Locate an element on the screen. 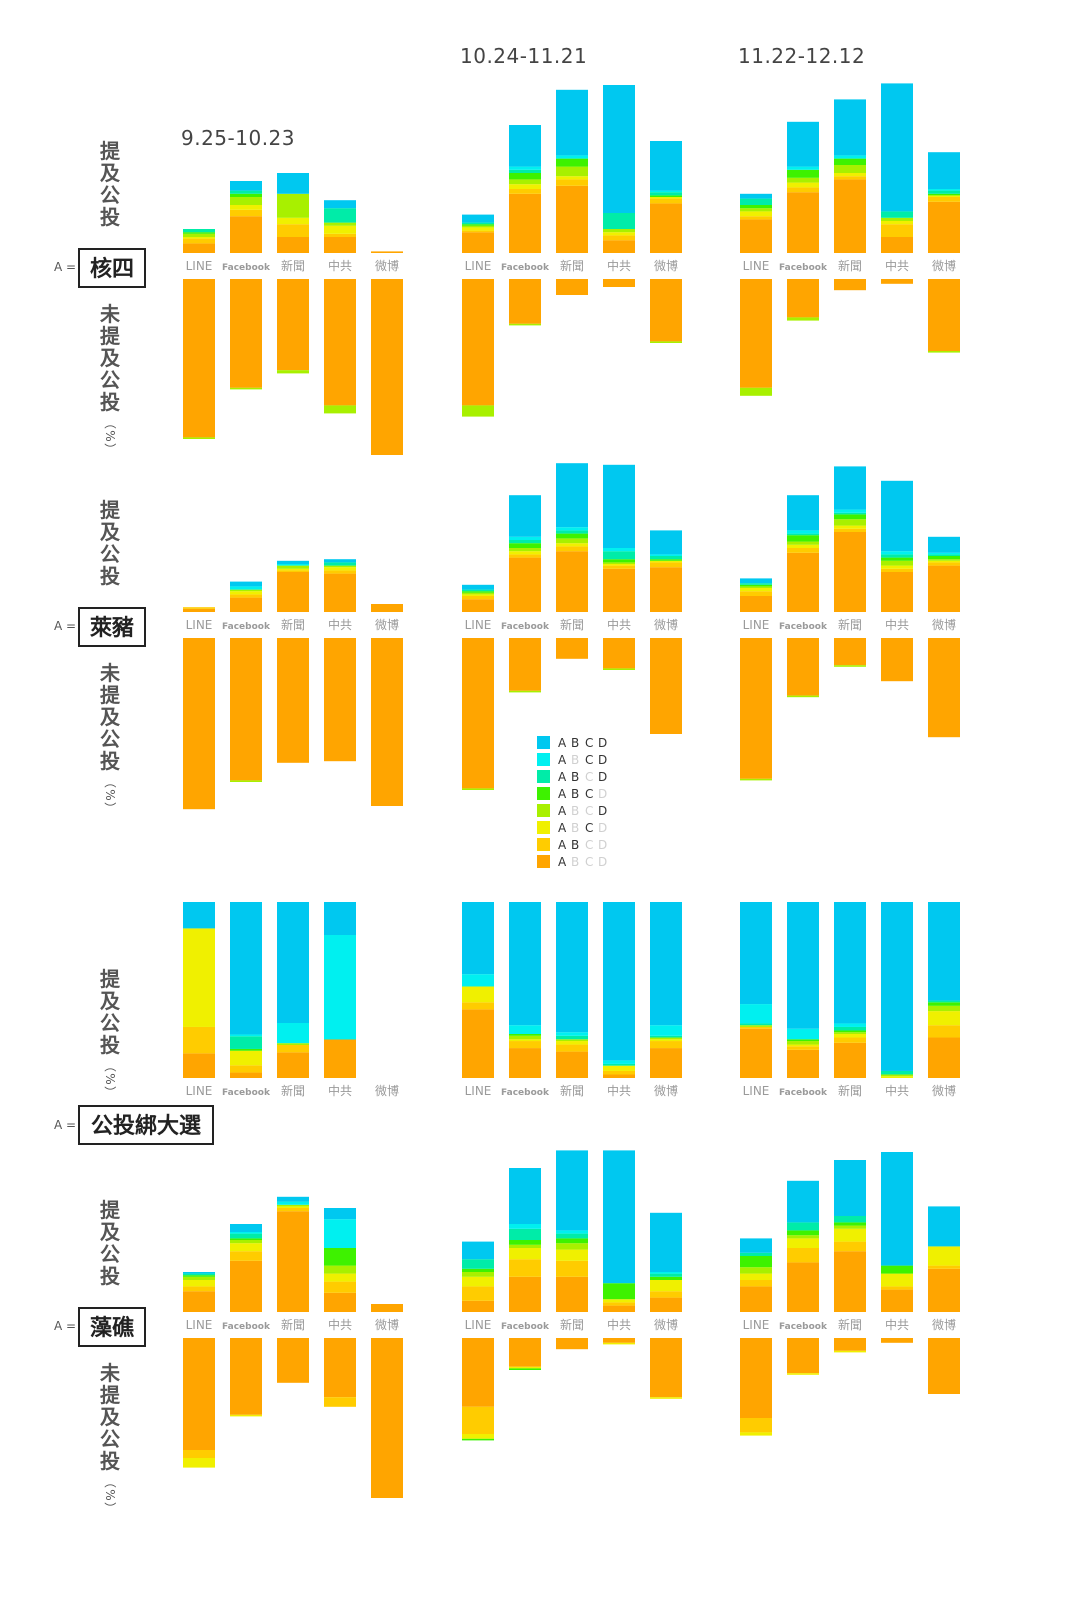  mention-label-char: 公 is located at coordinates (110, 1023).